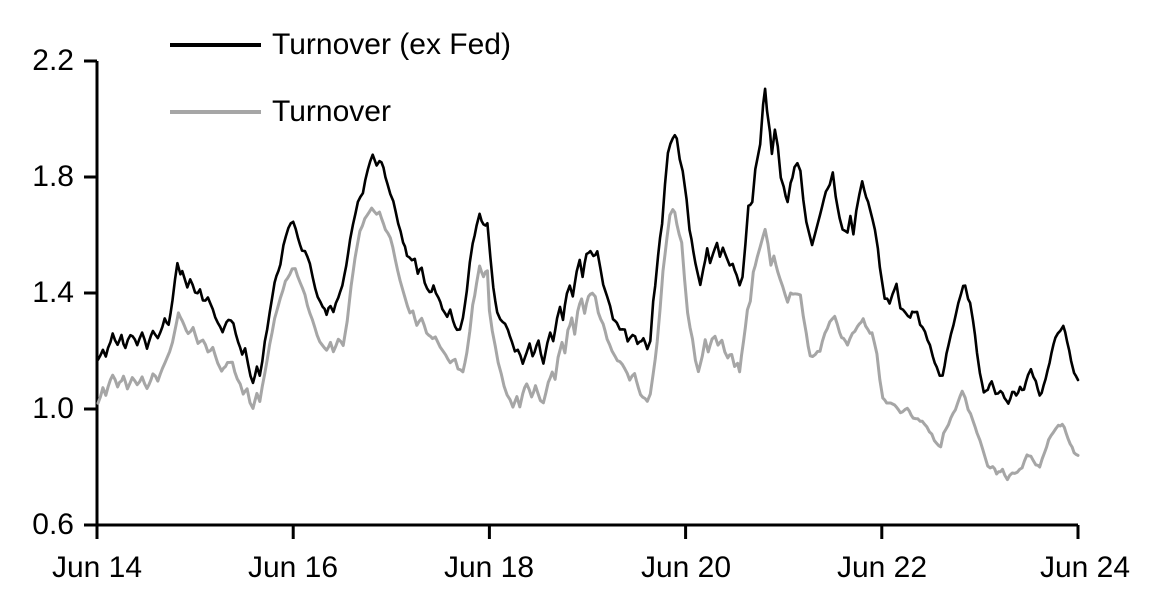 The image size is (1152, 597). Describe the element at coordinates (882, 567) in the screenshot. I see `x-tick-label-jun-22: Jun 22` at that location.